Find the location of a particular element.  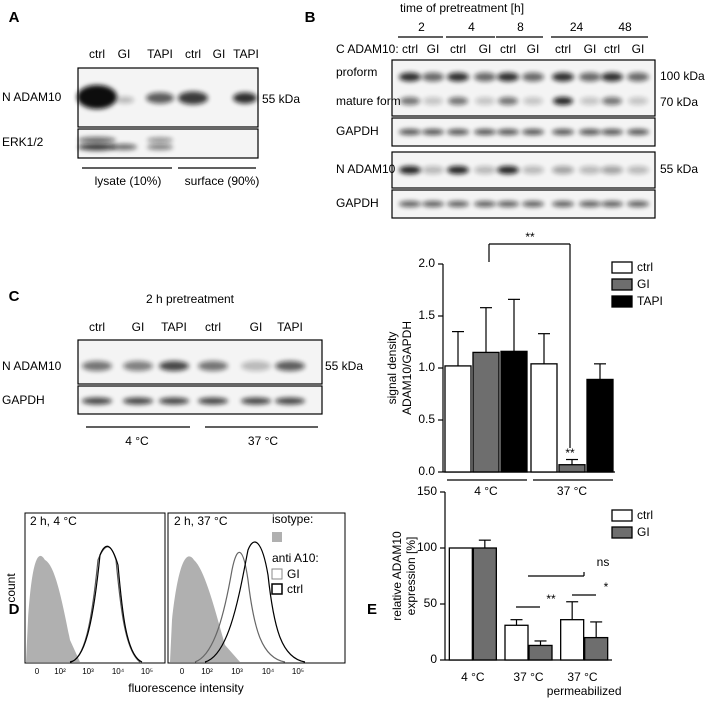

plot-title: 2 h, 37 °C is located at coordinates (201, 521).